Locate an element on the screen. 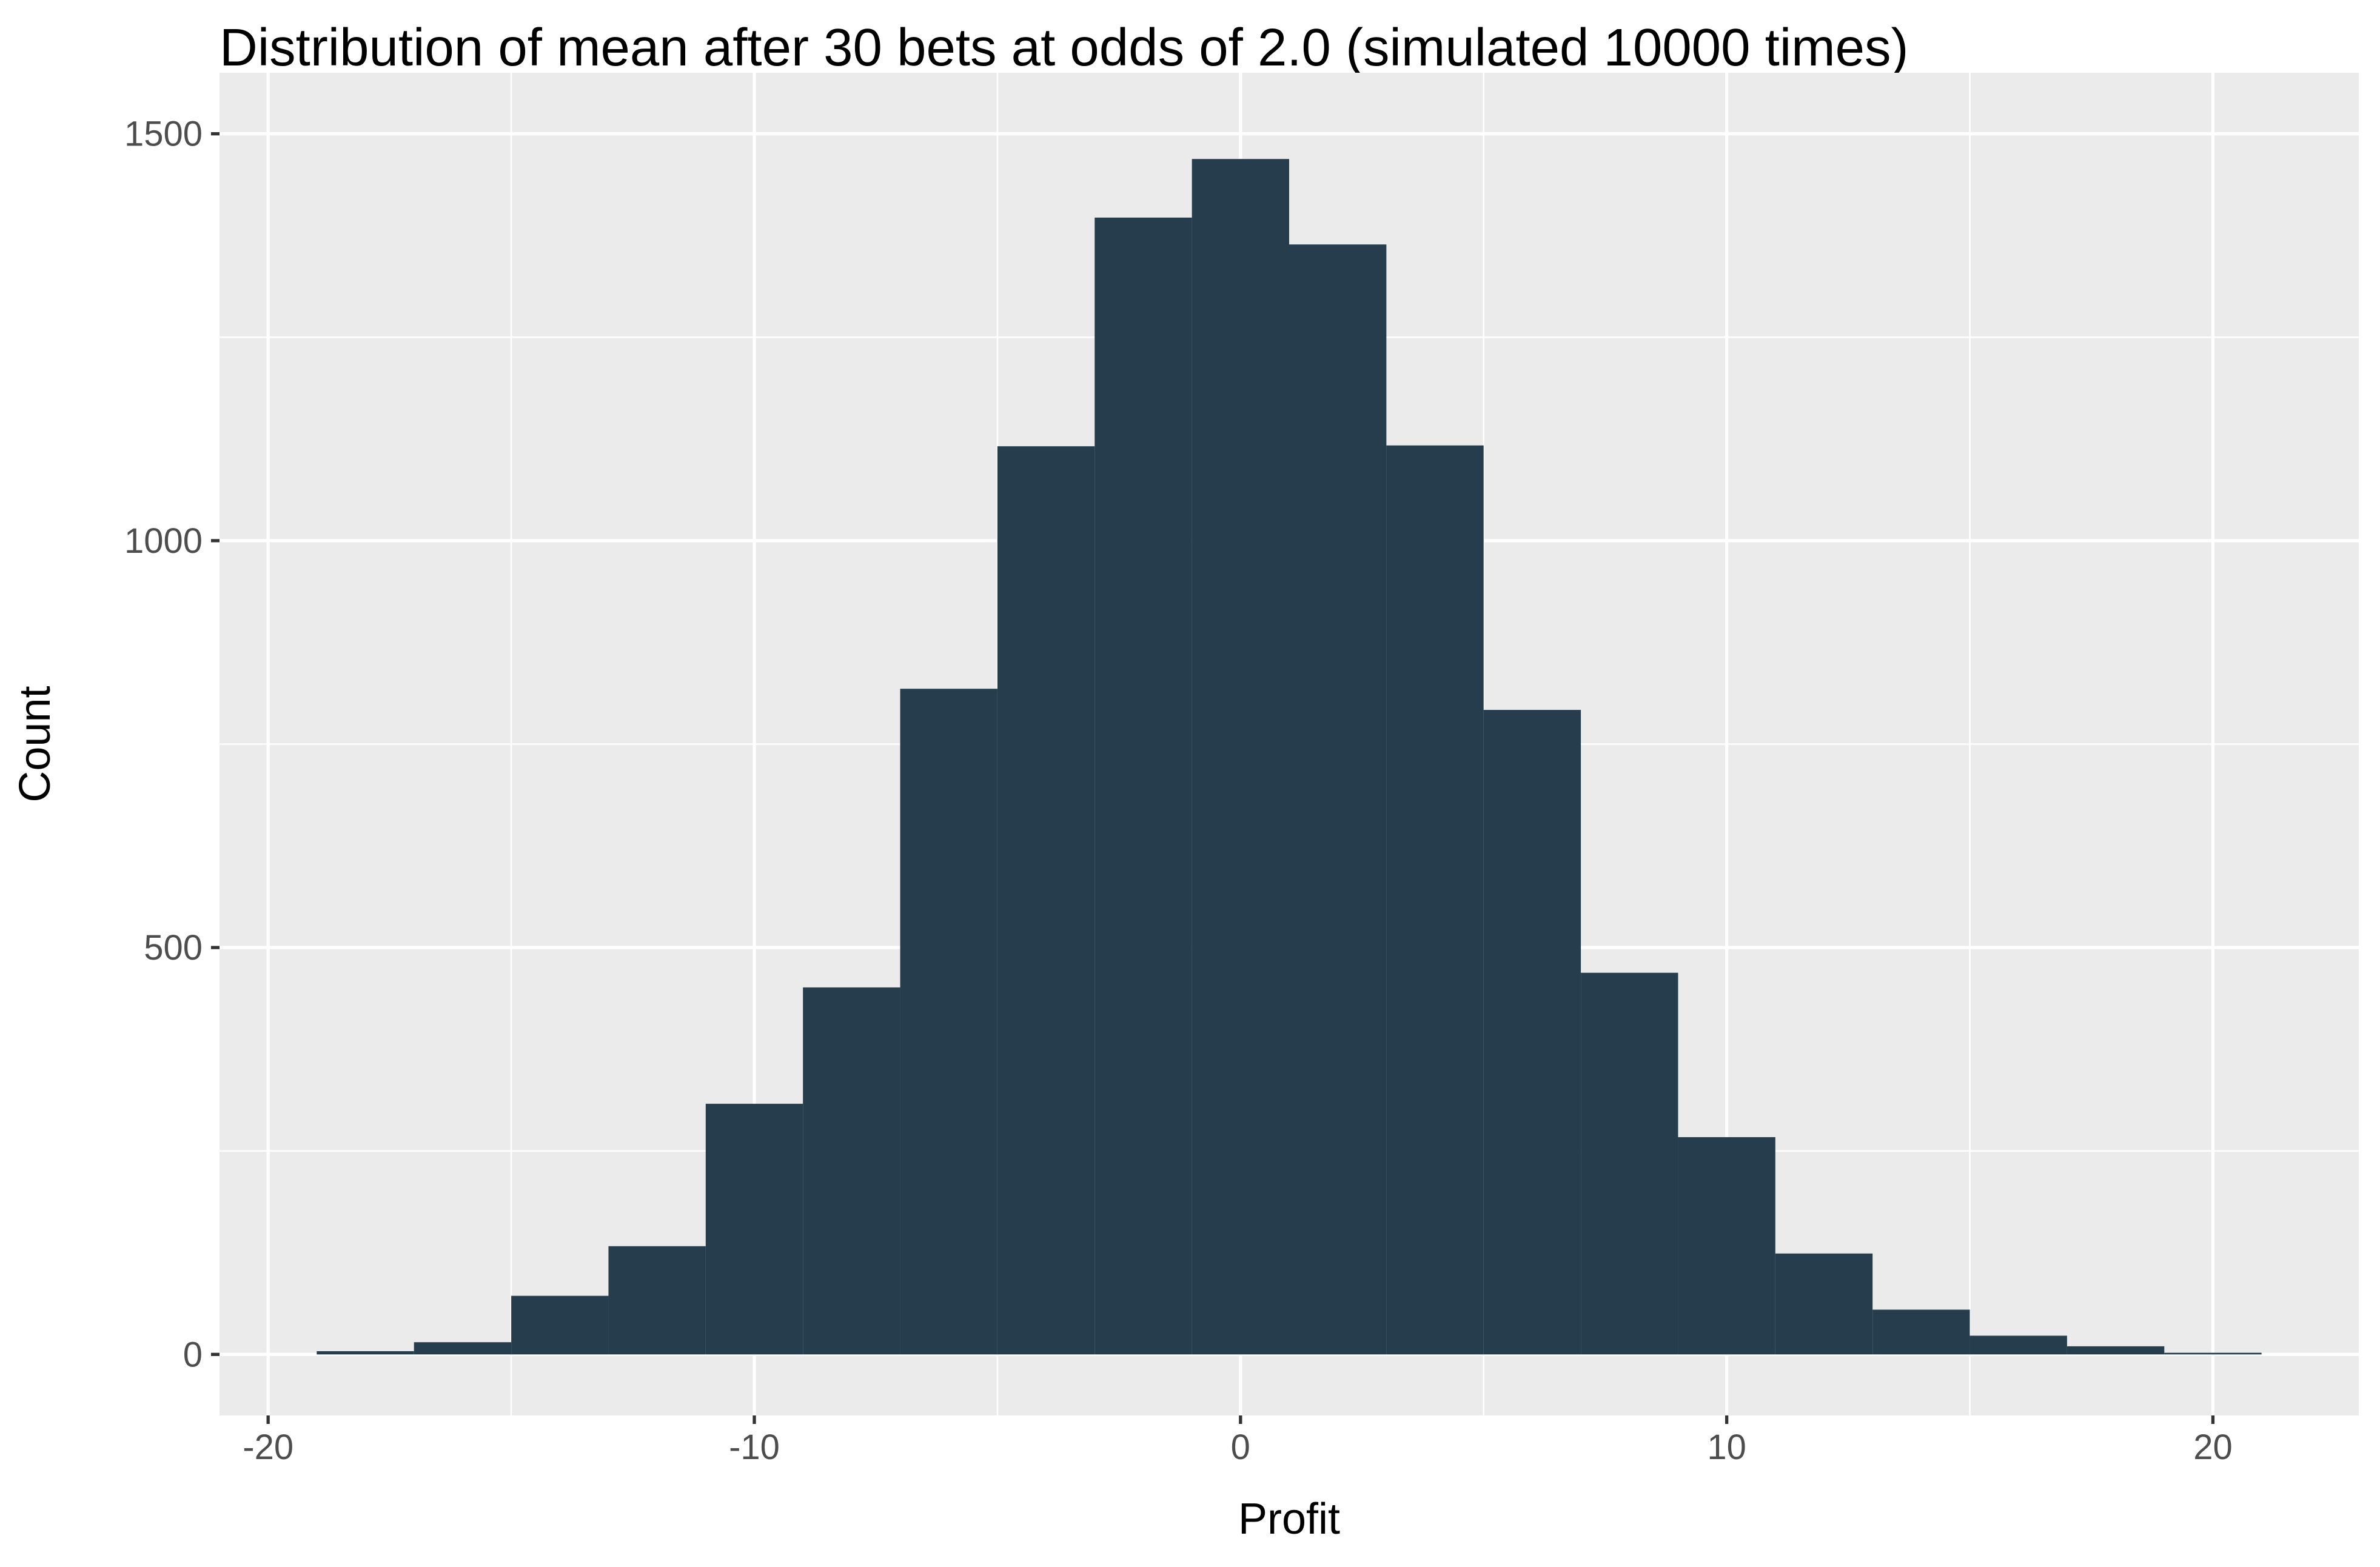  x-tick-label: 20 is located at coordinates (2213, 1447).